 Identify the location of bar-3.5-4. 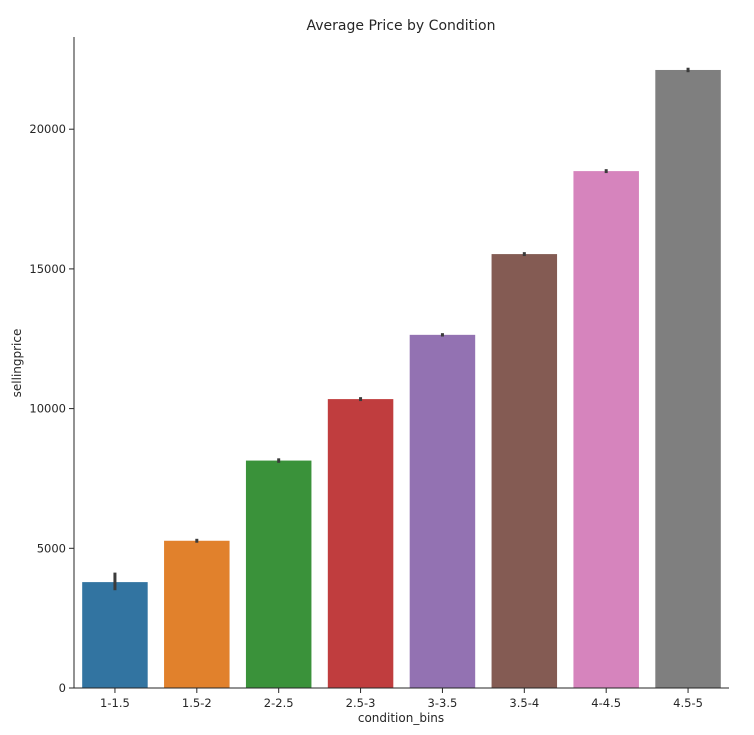
(524, 471).